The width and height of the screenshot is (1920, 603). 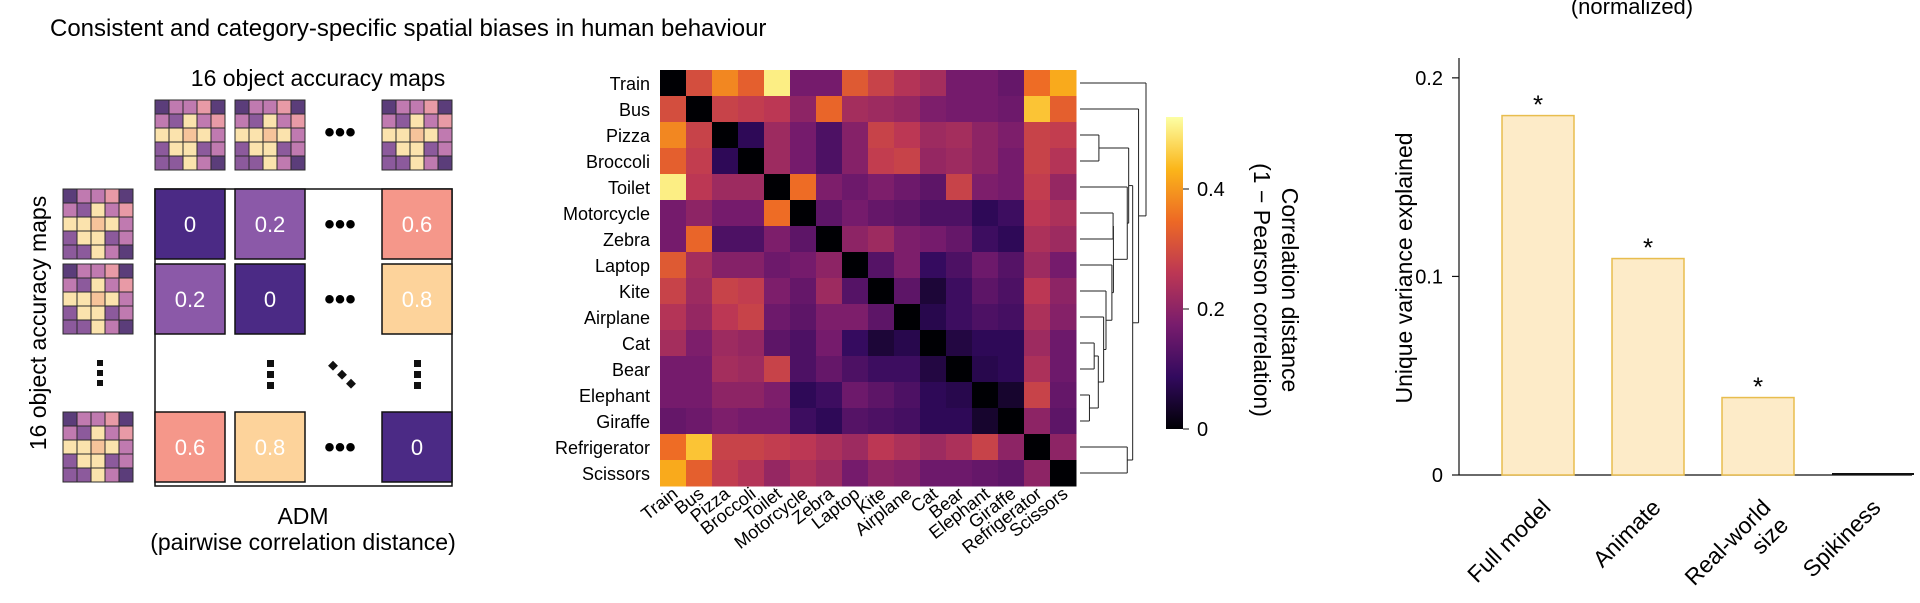 I want to click on adm-cell-value: 0.6, so click(x=417, y=224).